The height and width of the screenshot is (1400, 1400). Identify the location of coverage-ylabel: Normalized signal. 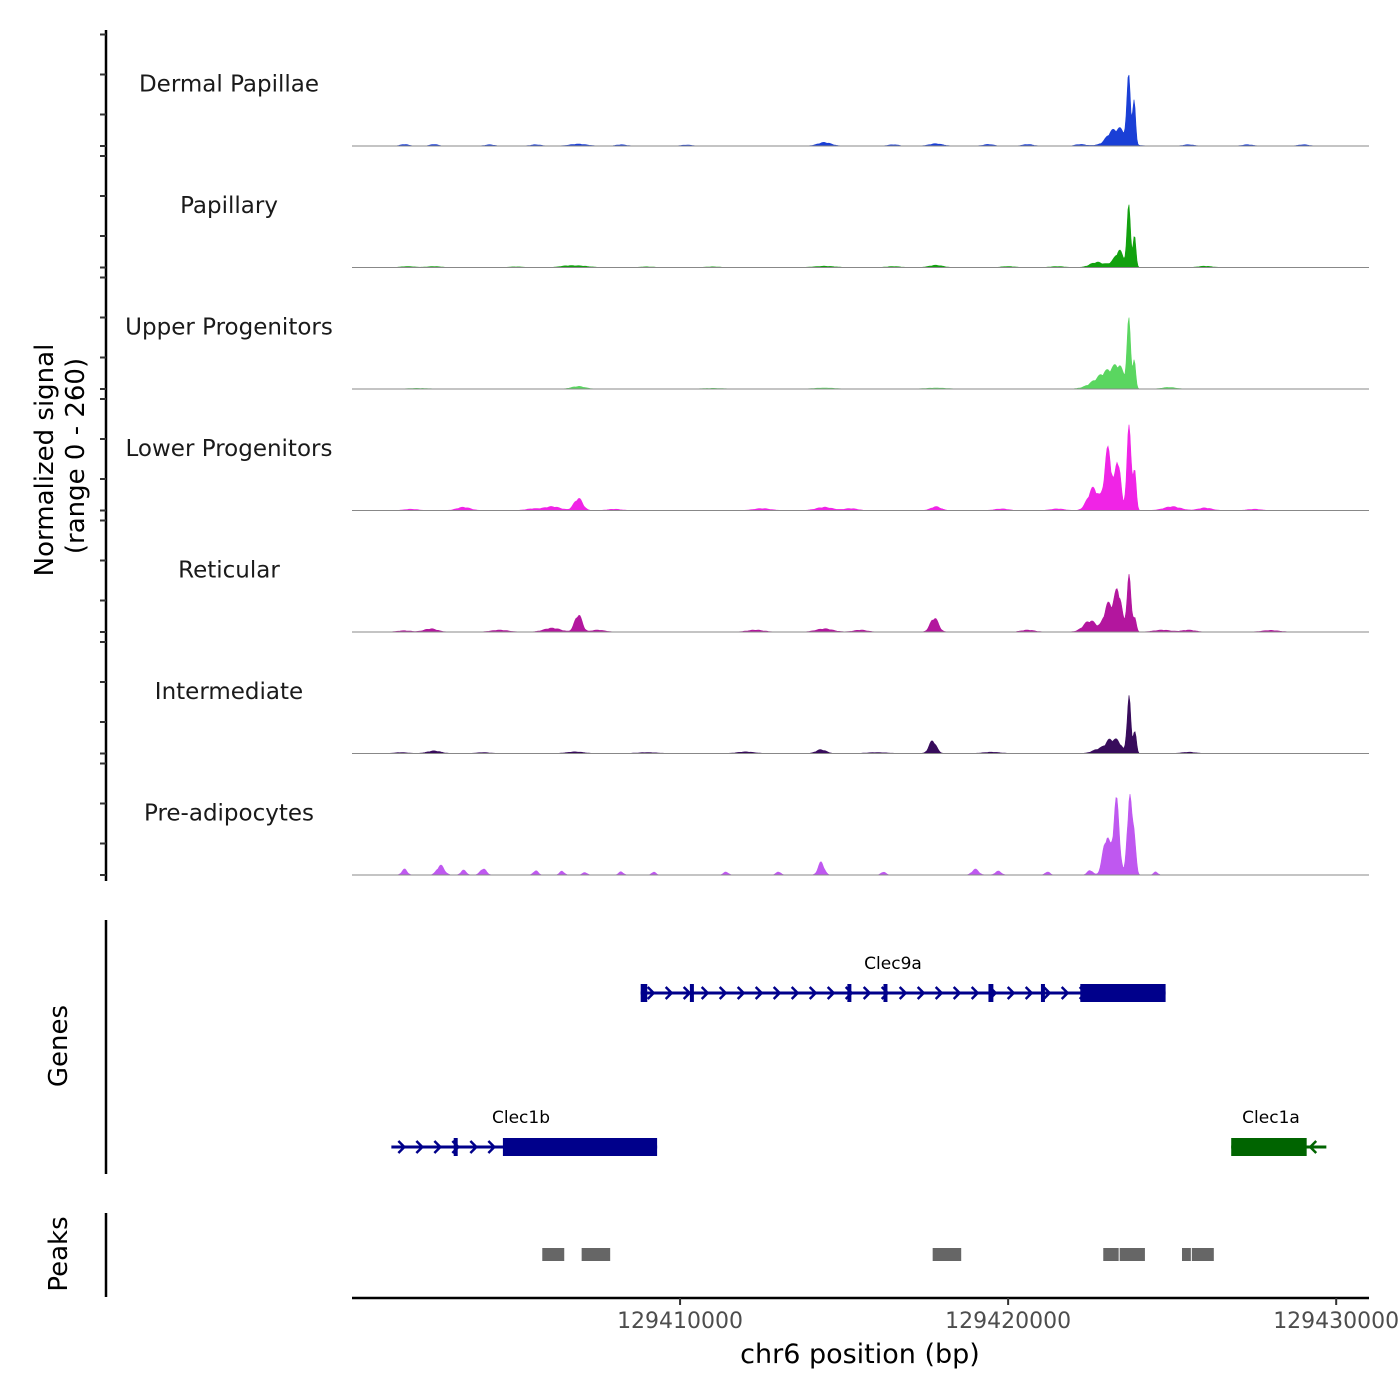
(45, 460).